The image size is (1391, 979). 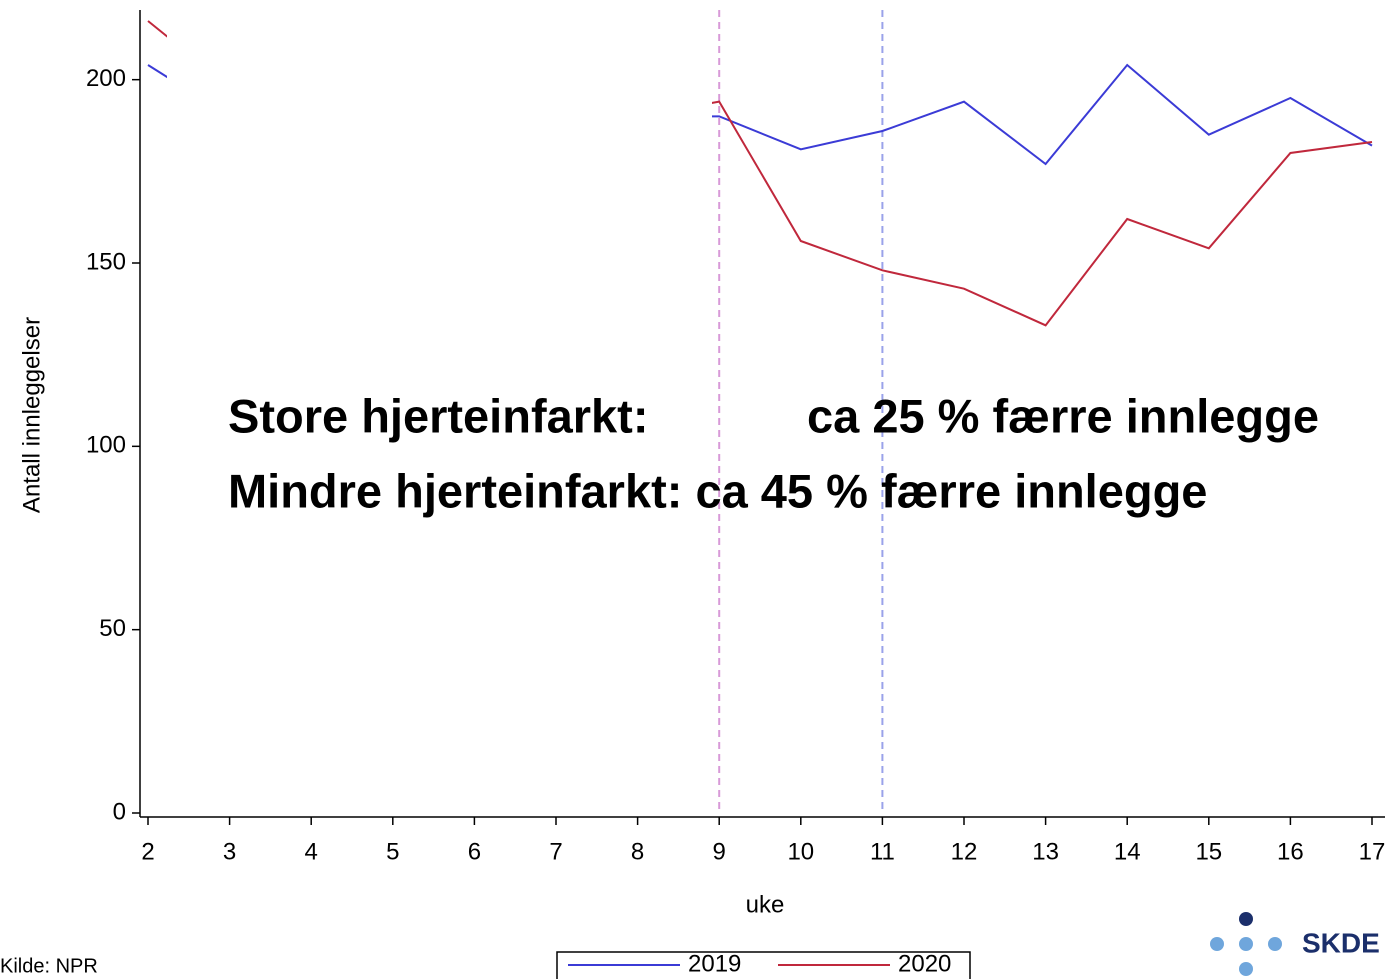 What do you see at coordinates (924, 963) in the screenshot?
I see `legend-label: 2020` at bounding box center [924, 963].